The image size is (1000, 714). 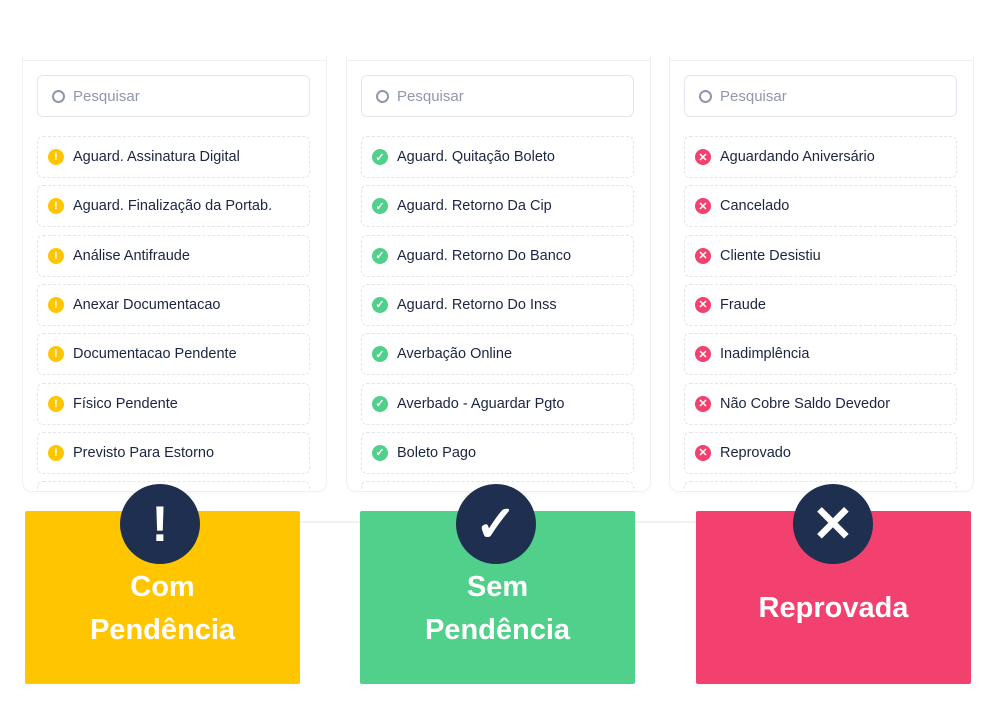 What do you see at coordinates (820, 354) in the screenshot?
I see `status-list-item: ✕ Inadimplência` at bounding box center [820, 354].